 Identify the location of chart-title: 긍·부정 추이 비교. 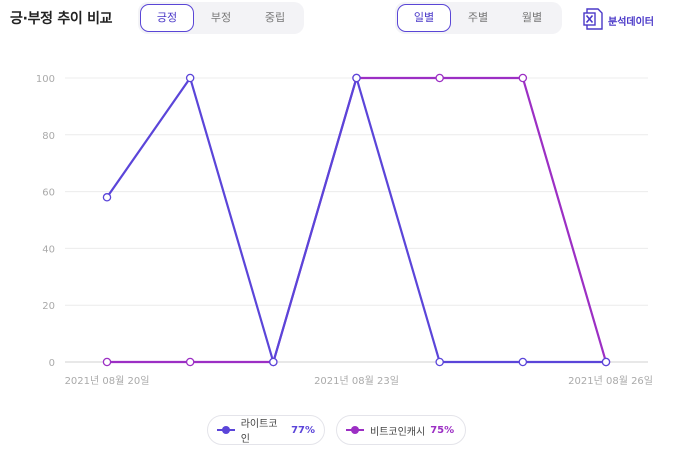
(61, 19).